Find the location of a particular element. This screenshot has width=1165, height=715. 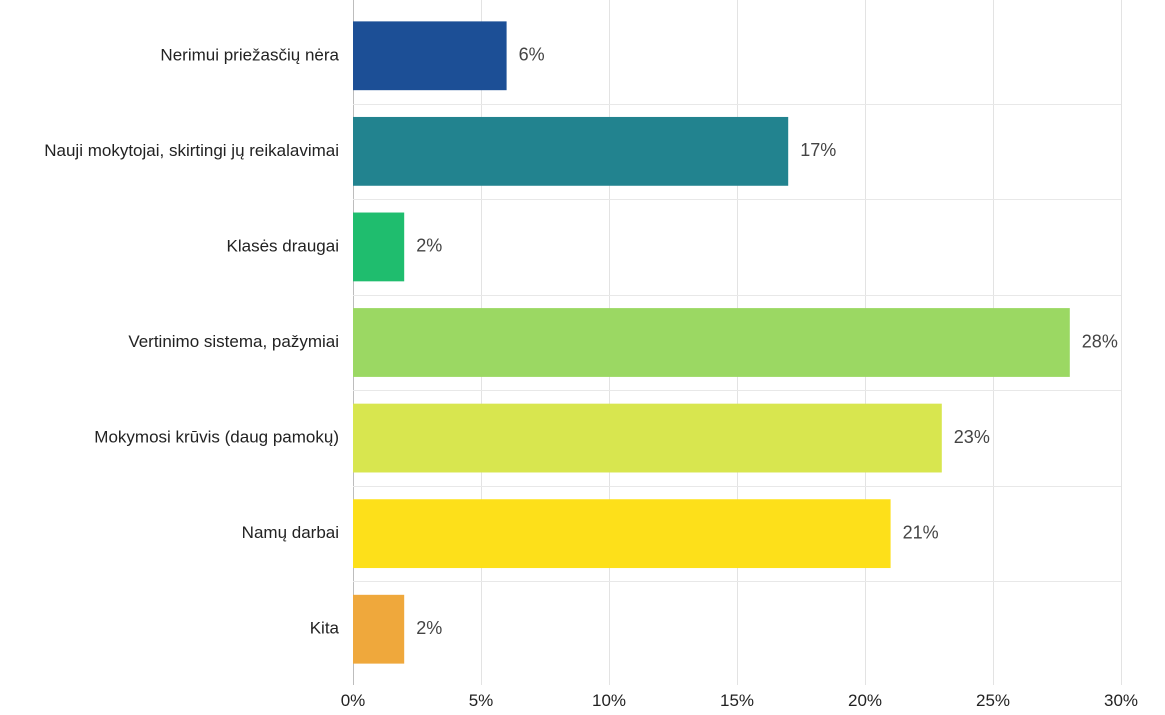

value-label: 23% is located at coordinates (972, 437).